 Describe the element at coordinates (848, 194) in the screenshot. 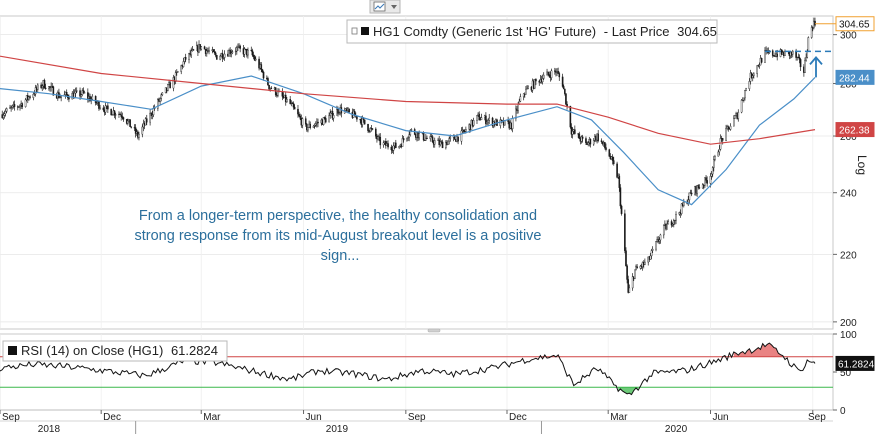

I see `y-tick-label: 240` at that location.